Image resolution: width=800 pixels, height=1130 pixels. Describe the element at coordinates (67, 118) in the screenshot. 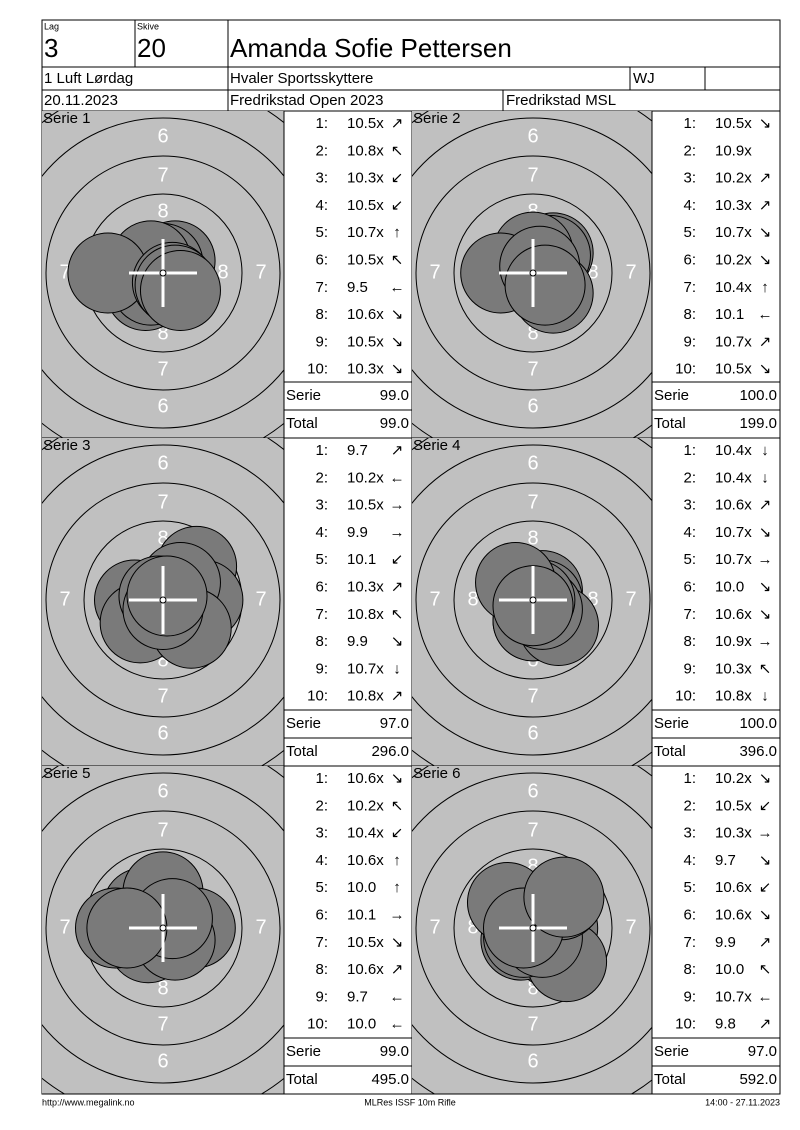

I see `serie-title: Serie 1` at that location.